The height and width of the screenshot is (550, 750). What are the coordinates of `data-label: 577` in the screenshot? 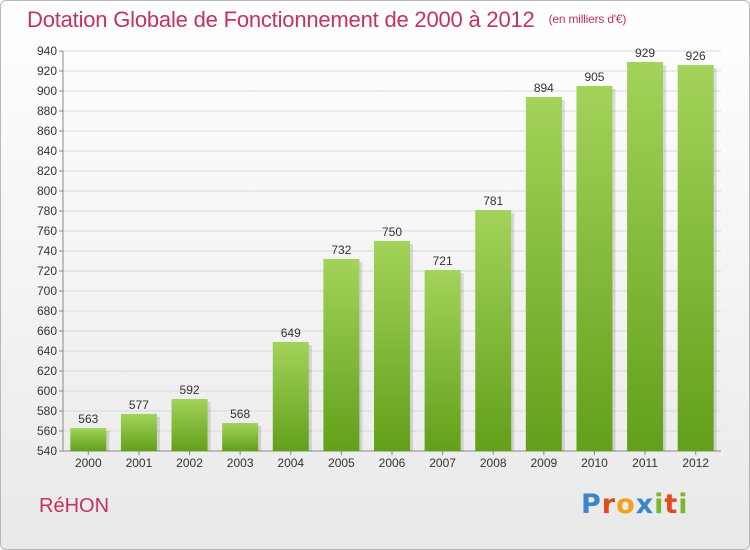 It's located at (139, 405).